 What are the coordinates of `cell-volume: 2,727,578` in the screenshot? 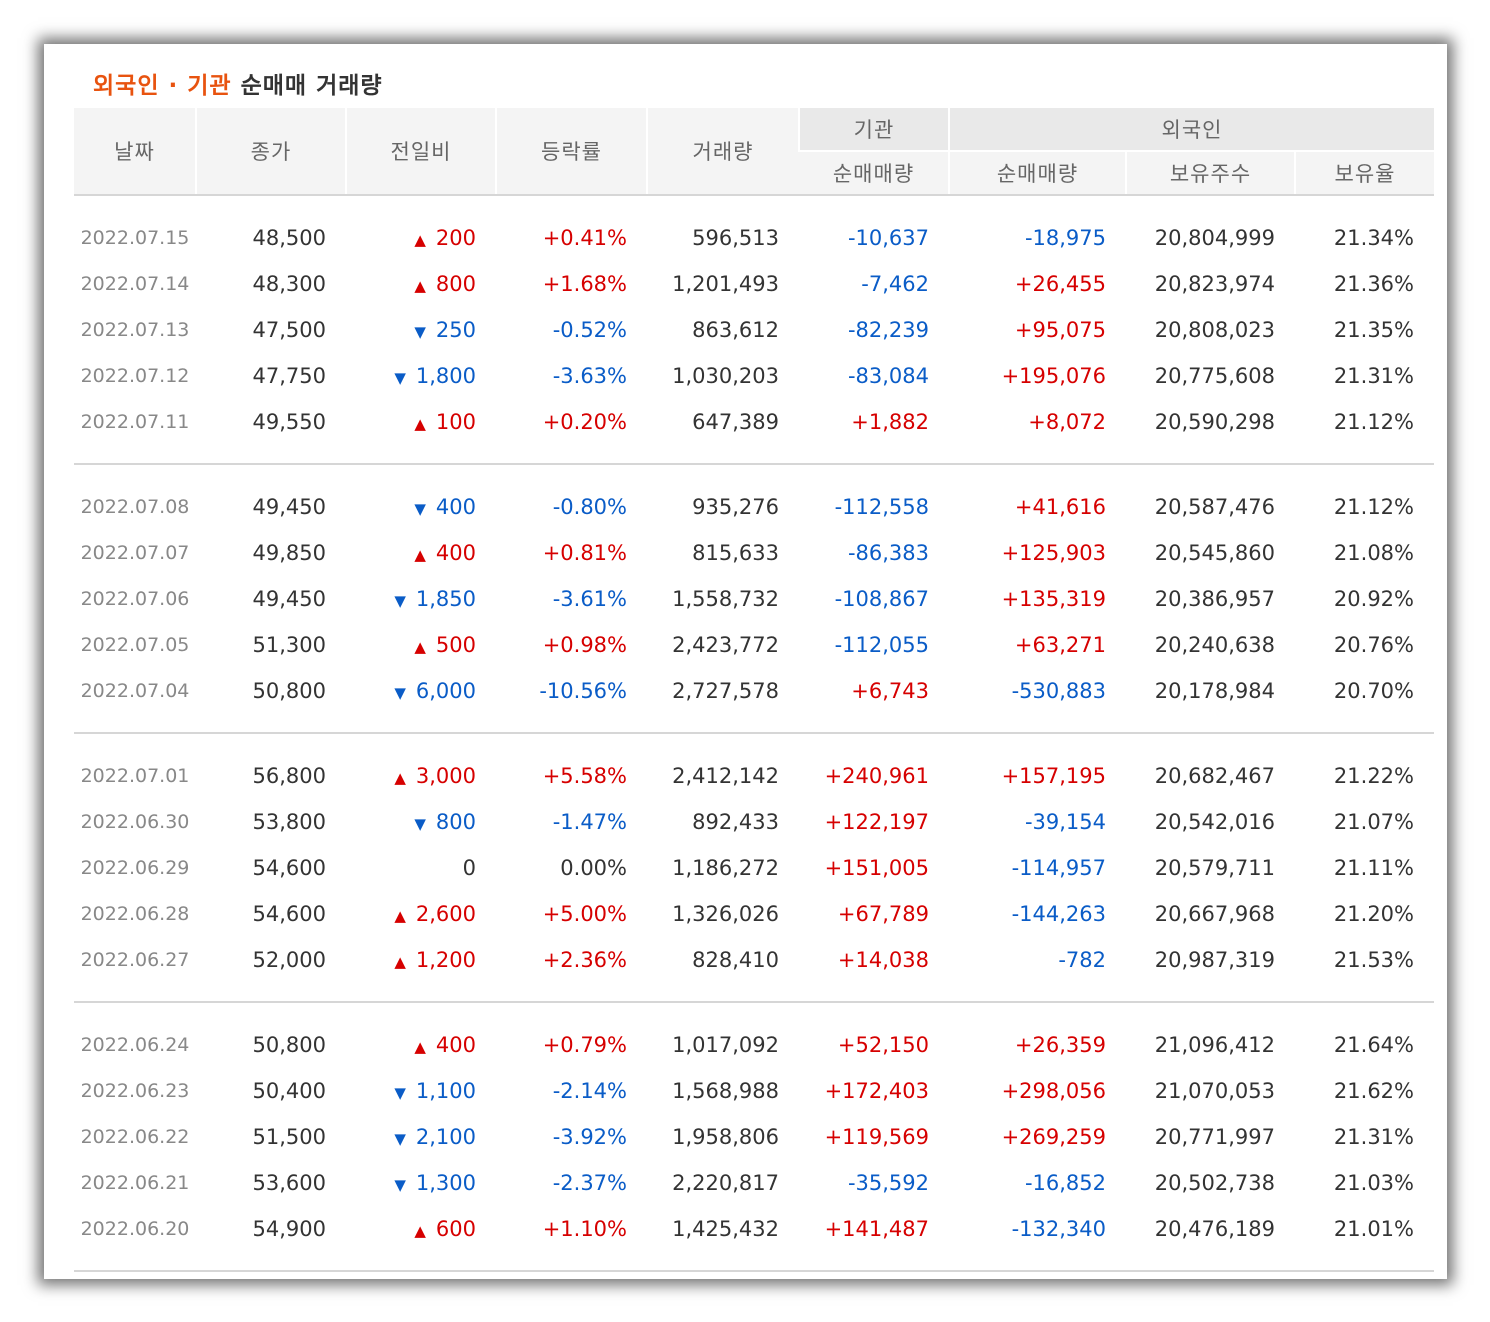 It's located at (725, 691).